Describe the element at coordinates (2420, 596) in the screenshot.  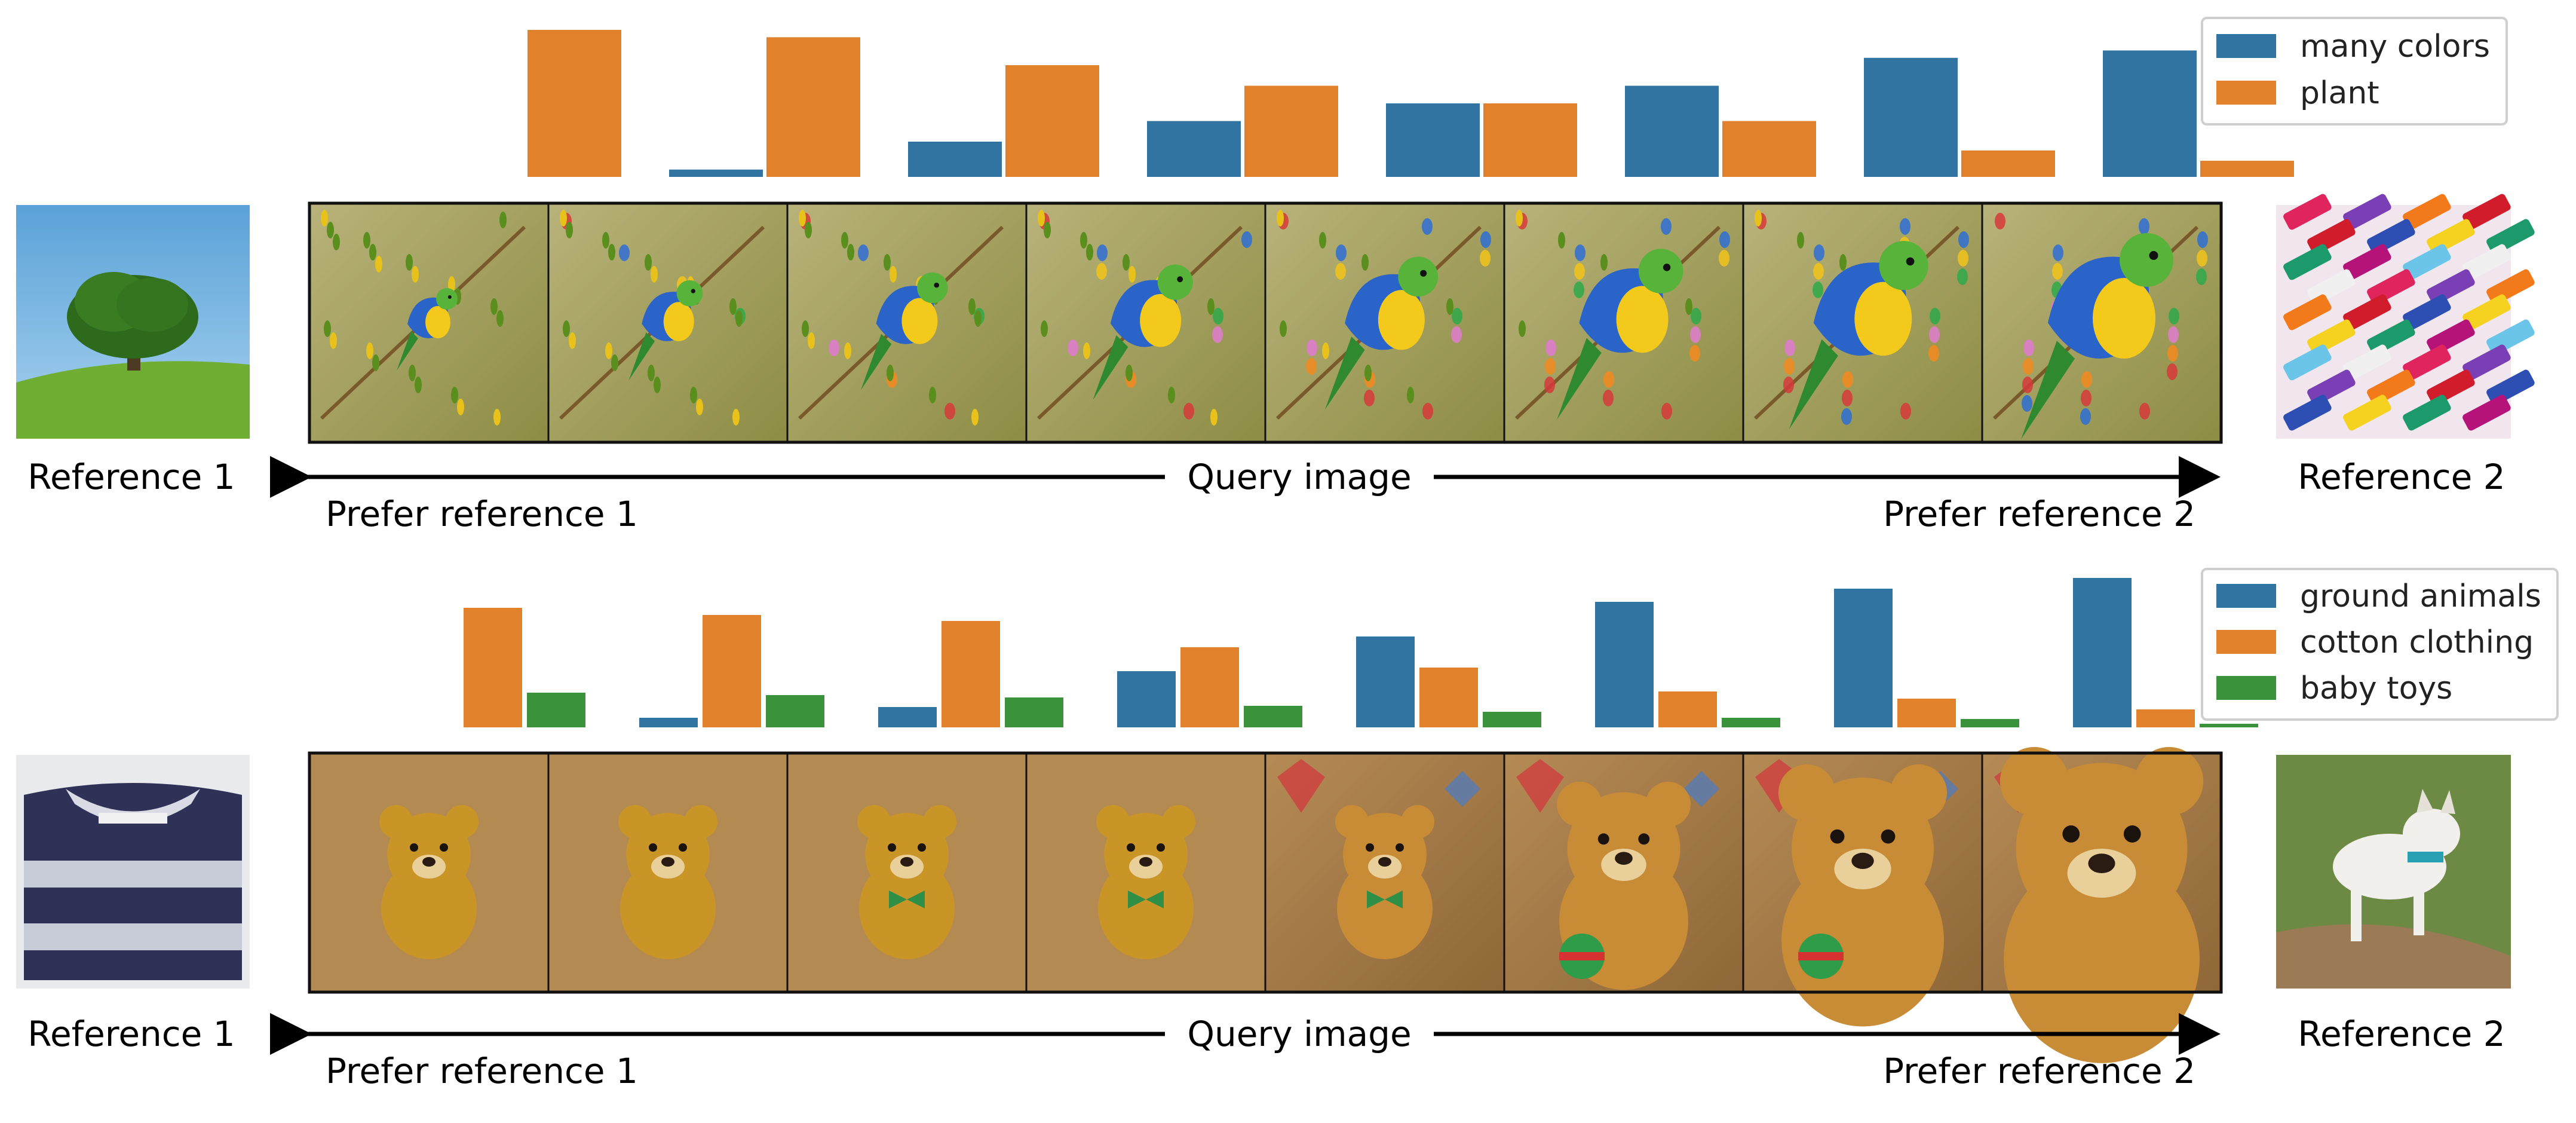
I see `legend-label-ground-animals: ground animals` at that location.